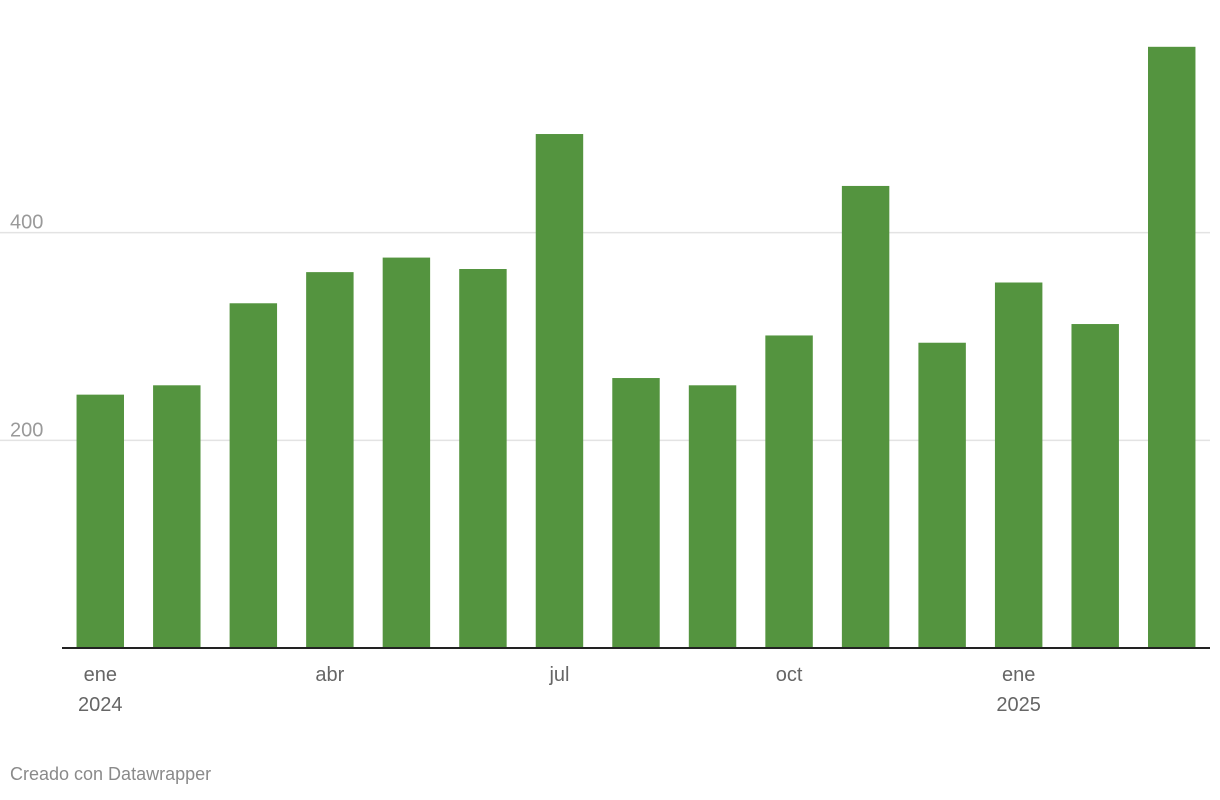 The width and height of the screenshot is (1220, 800). What do you see at coordinates (406, 452) in the screenshot?
I see `bar-may-2024` at bounding box center [406, 452].